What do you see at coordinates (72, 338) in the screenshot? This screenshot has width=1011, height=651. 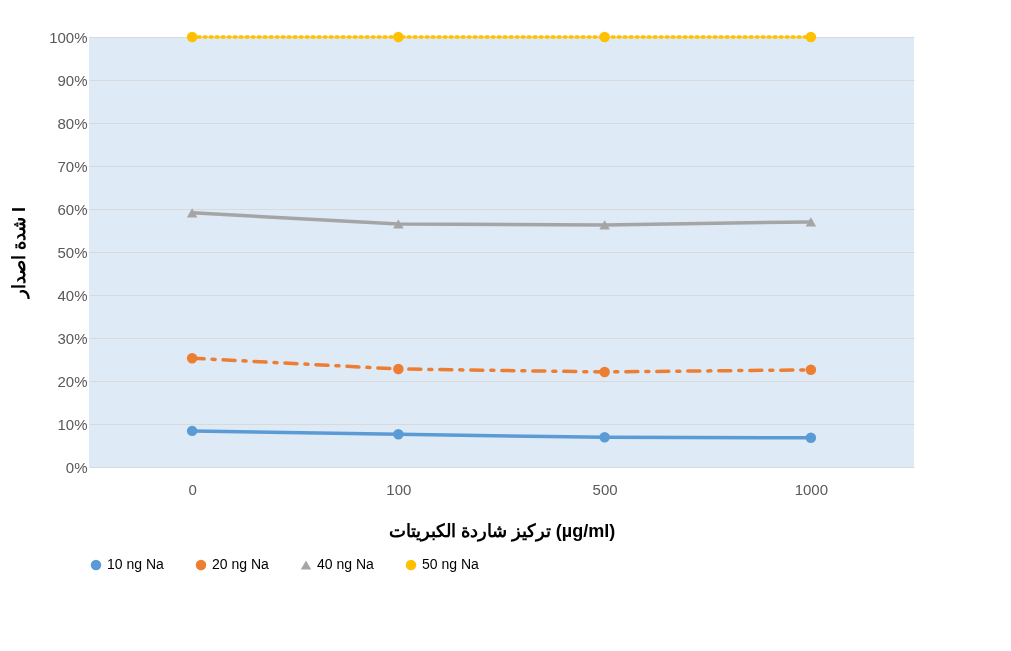 I see `y-tick-label: 30%` at bounding box center [72, 338].